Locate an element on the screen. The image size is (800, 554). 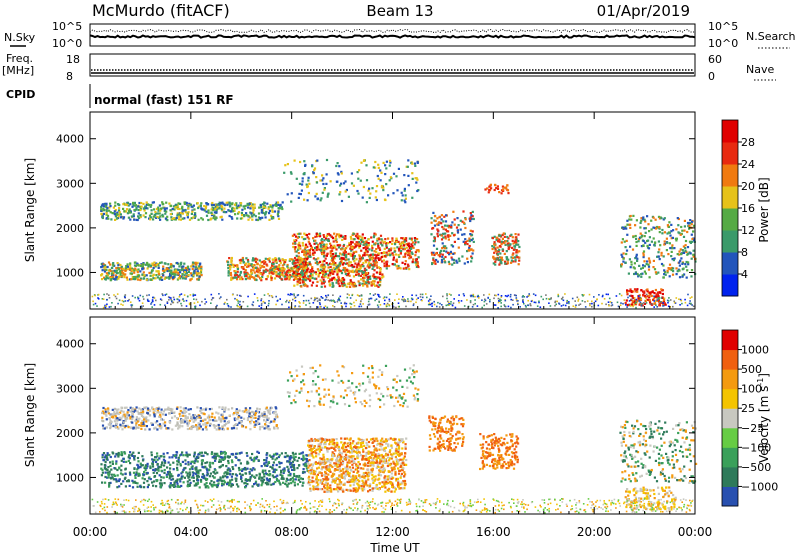
y-tick-label: 4000 is located at coordinates (70, 139).